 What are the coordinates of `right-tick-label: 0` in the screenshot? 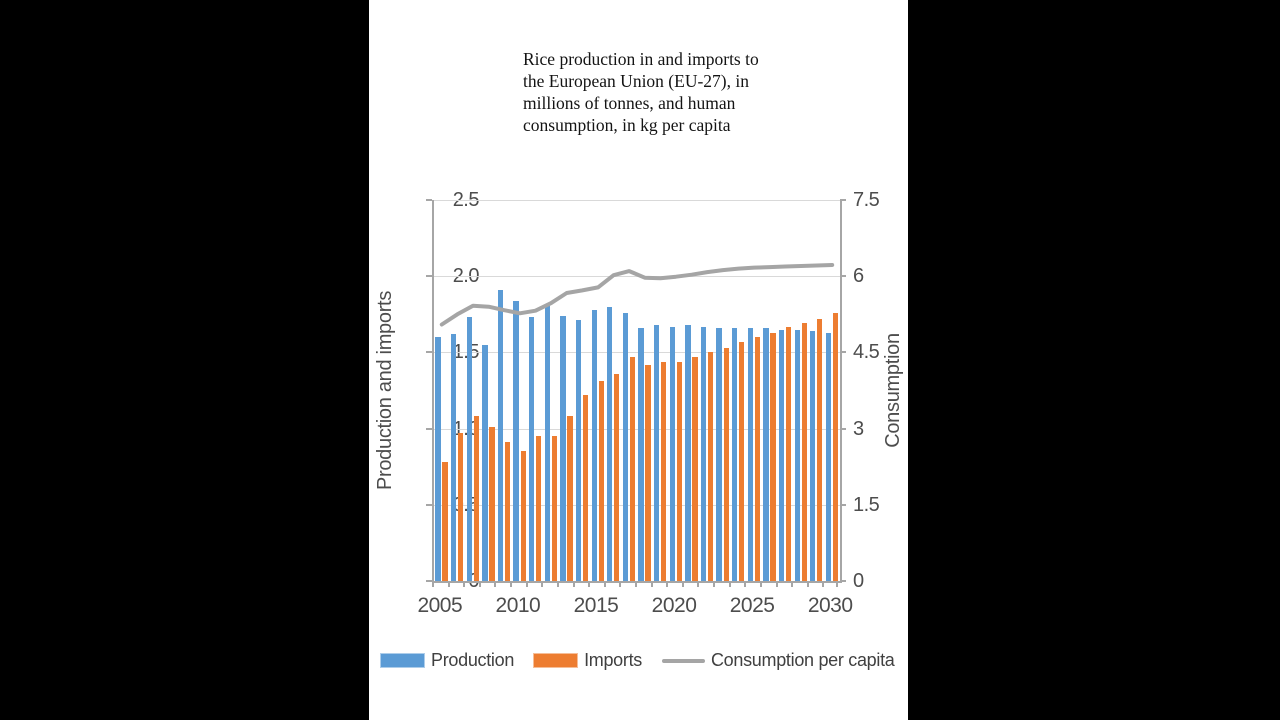 It's located at (858, 581).